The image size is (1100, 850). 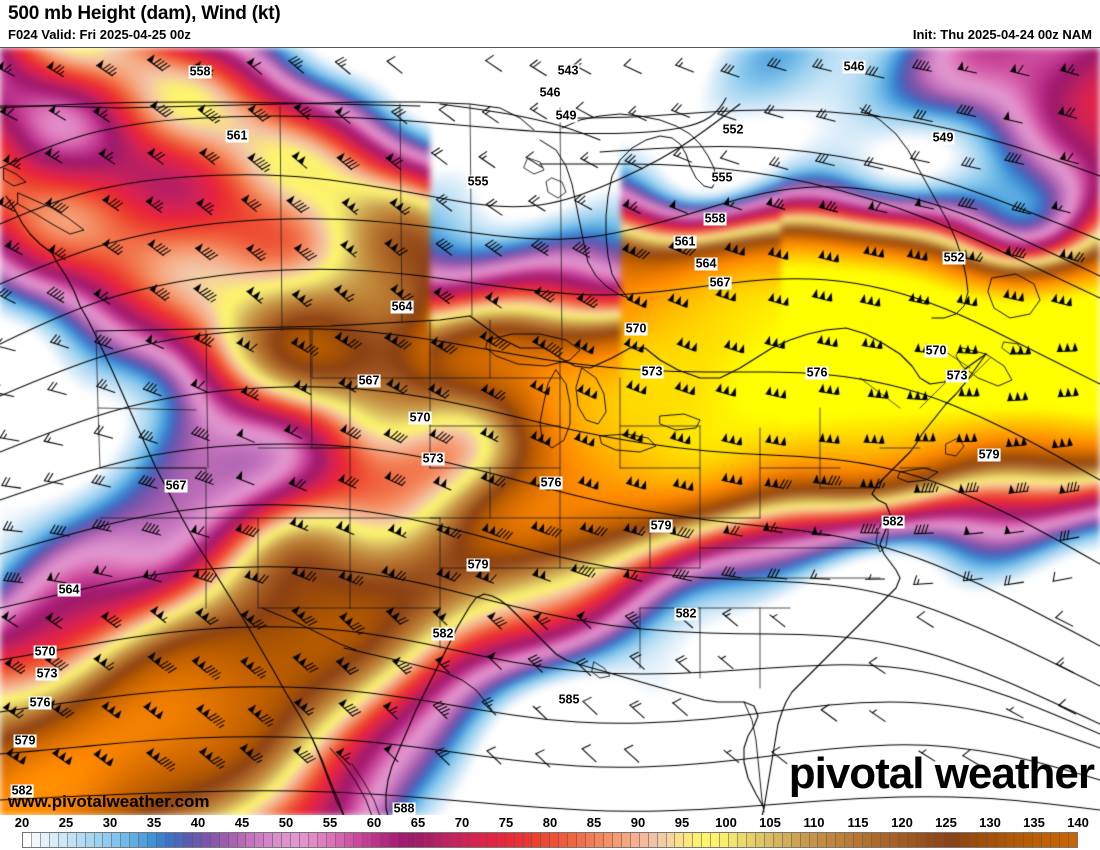 What do you see at coordinates (814, 822) in the screenshot?
I see `colorbar-tick: 110` at bounding box center [814, 822].